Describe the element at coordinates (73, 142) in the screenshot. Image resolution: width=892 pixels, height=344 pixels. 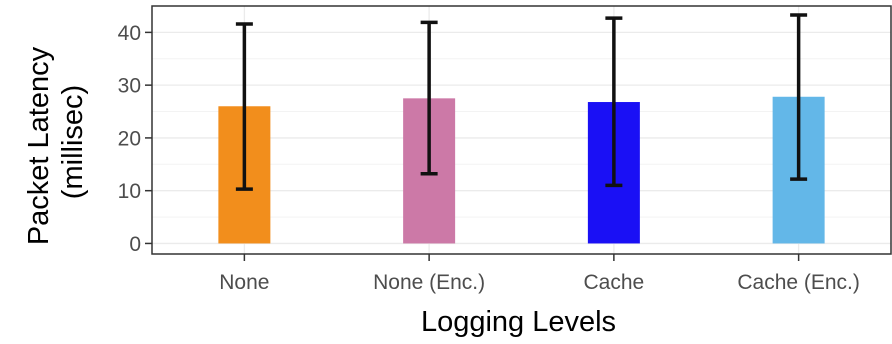
I see `y-axis-title-line-2: (millisec)` at that location.